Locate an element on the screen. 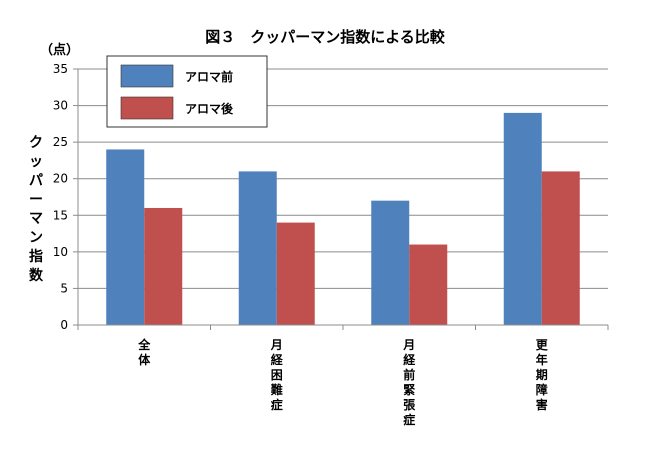 The image size is (651, 452). y-tick-label: 5 is located at coordinates (64, 288).